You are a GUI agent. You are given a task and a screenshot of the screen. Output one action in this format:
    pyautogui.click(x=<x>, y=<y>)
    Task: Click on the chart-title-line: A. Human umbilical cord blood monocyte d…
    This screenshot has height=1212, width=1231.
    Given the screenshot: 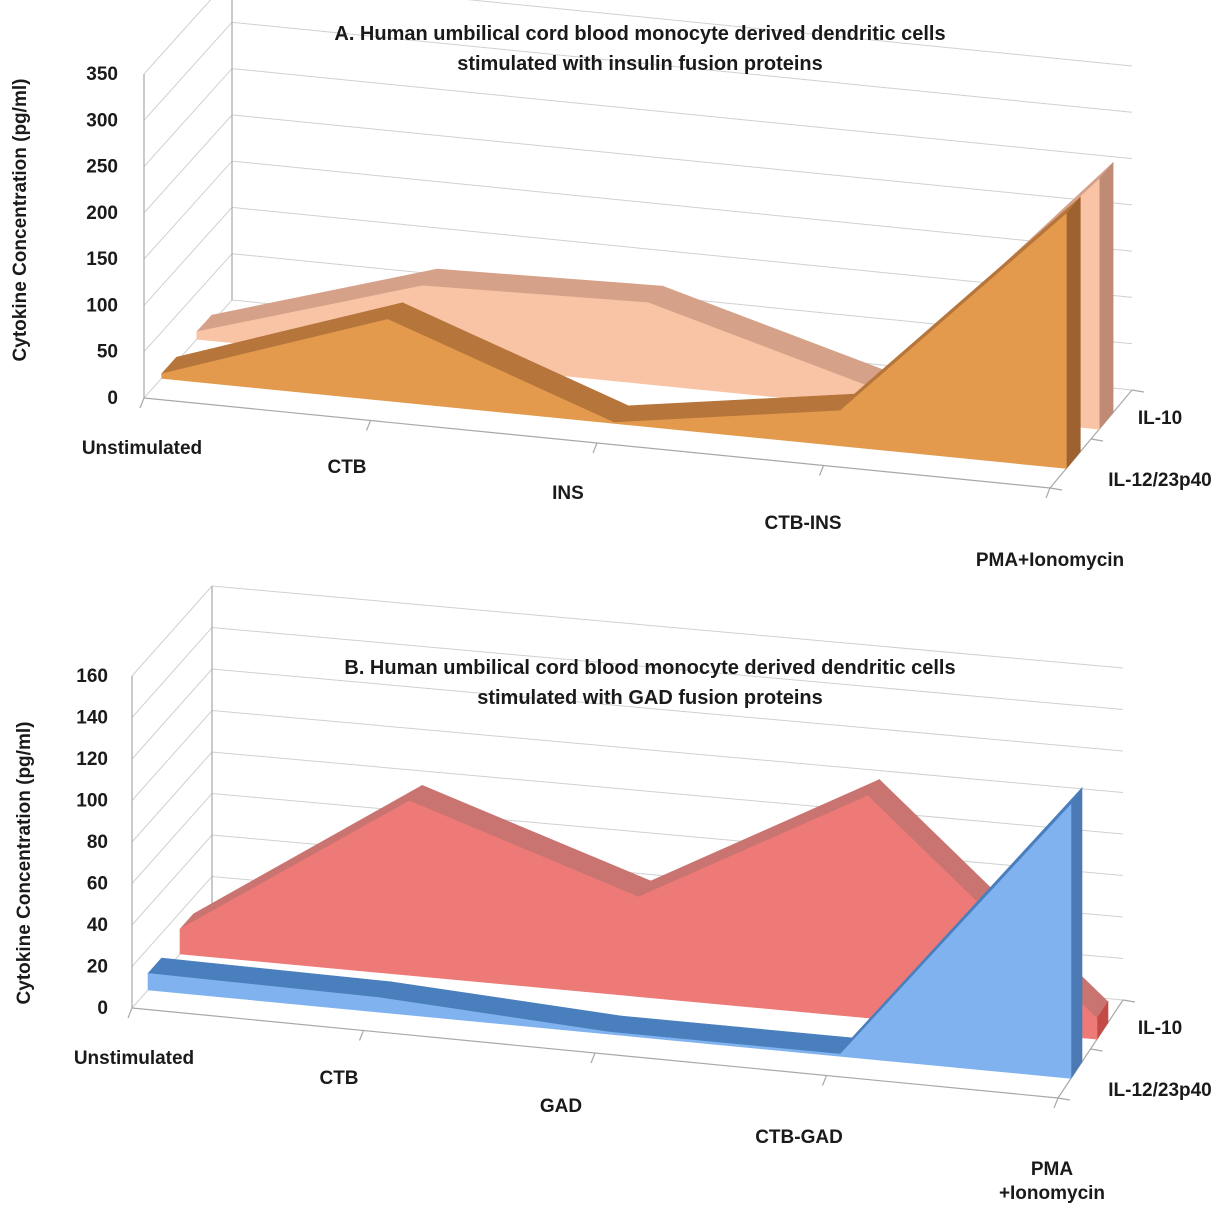 What is the action you would take?
    pyautogui.click(x=639, y=34)
    